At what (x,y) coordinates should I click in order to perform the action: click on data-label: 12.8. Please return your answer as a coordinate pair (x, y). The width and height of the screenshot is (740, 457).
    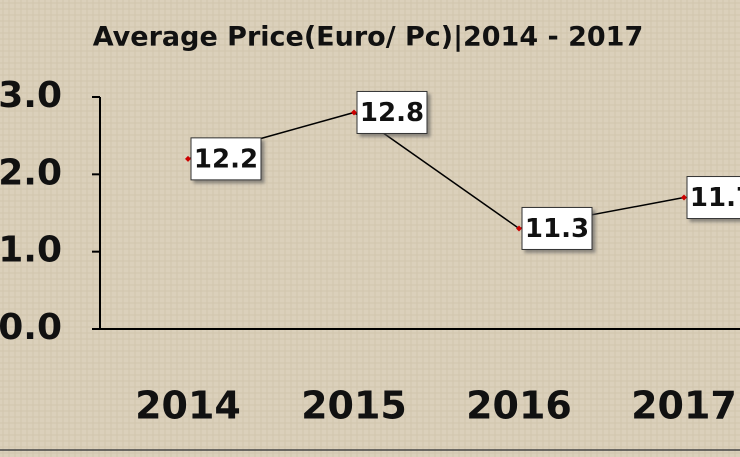
    Looking at the image, I should click on (392, 113).